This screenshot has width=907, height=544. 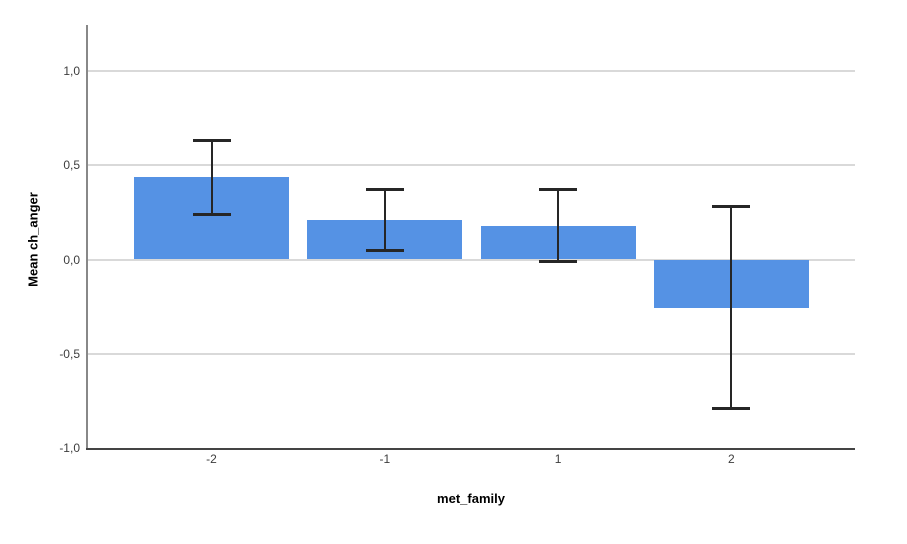 I want to click on y-tick-label: -1,0, so click(x=69, y=447).